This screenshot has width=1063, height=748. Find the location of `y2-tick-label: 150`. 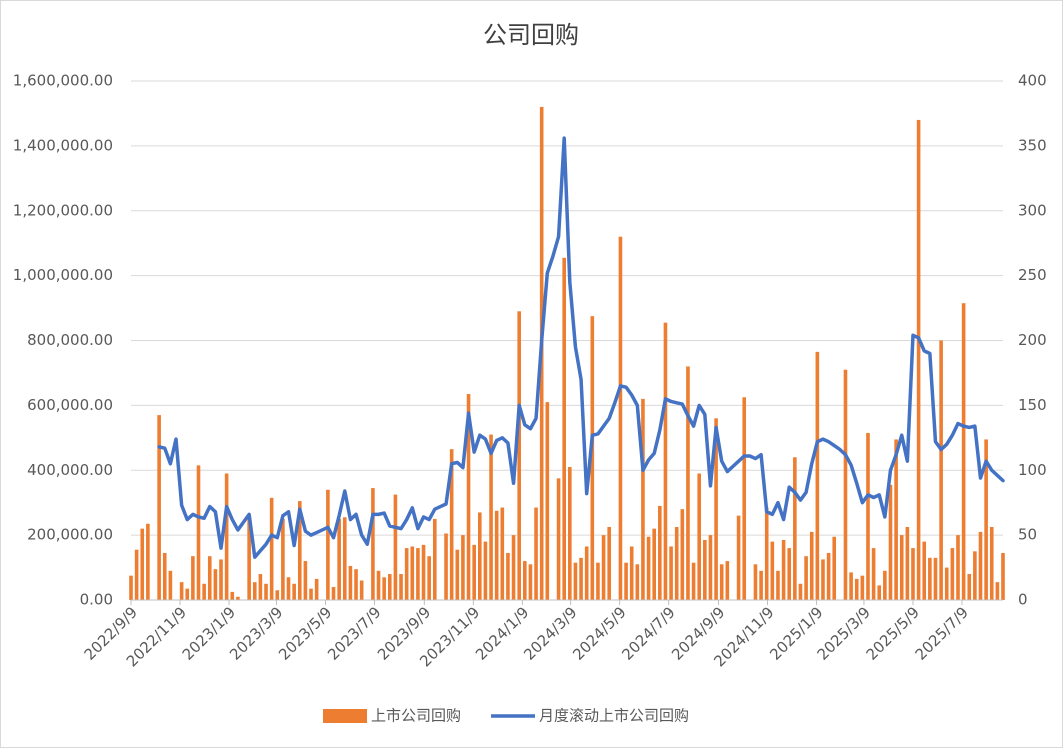

y2-tick-label: 150 is located at coordinates (1032, 405).